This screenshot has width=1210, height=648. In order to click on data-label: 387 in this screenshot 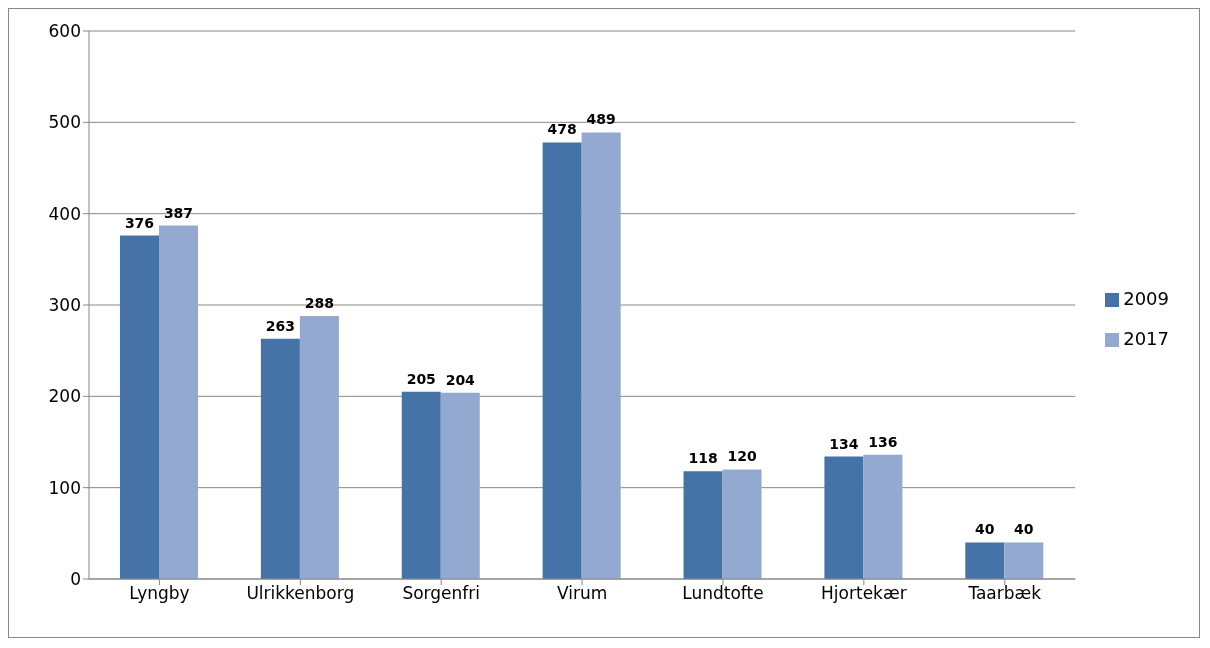, I will do `click(178, 212)`.